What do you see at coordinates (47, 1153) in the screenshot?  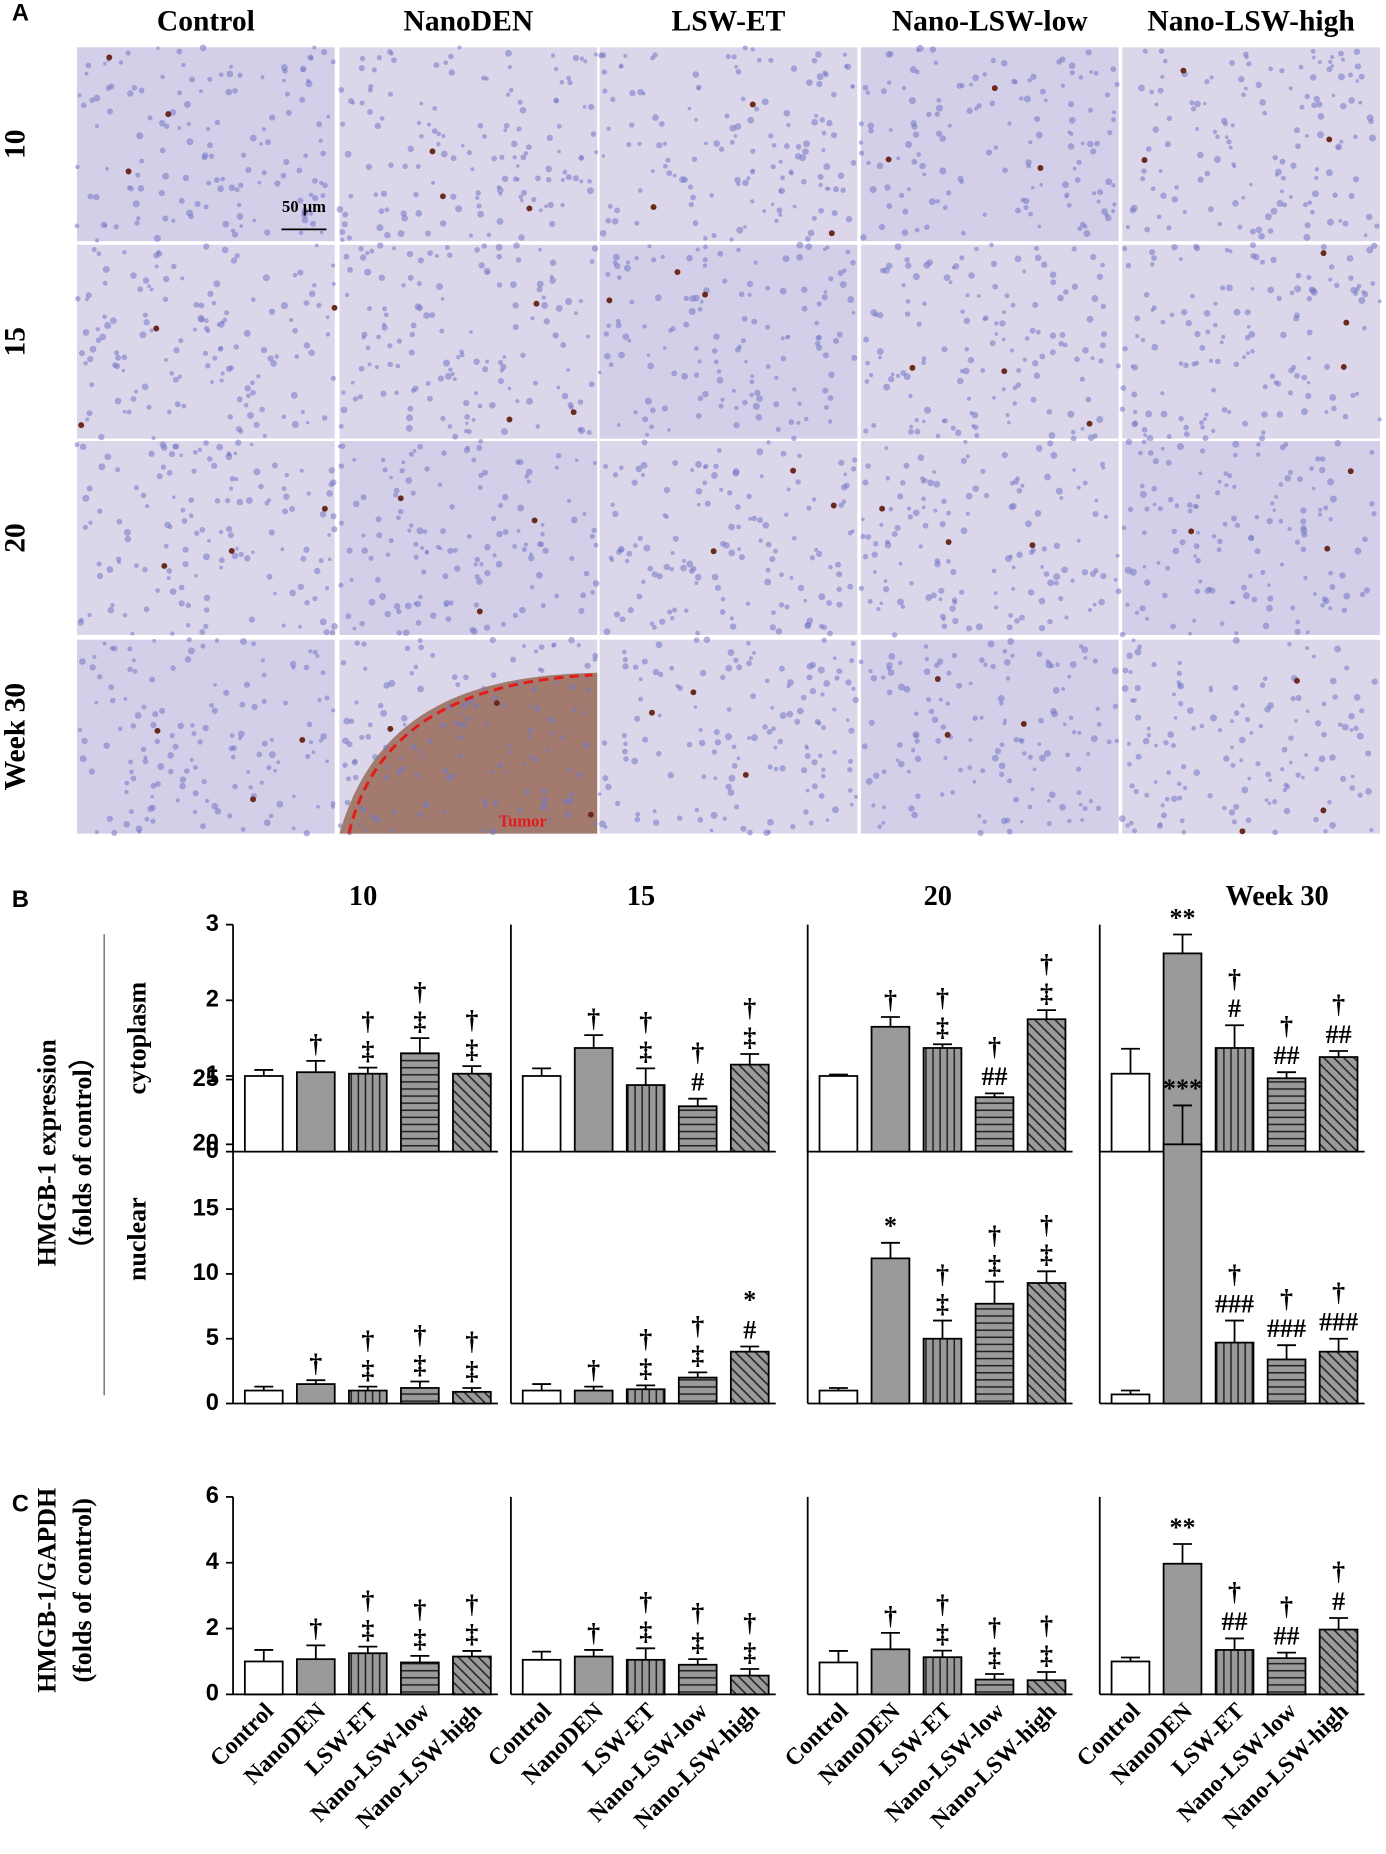 I see `y-axis-label: HMGB-1 expression` at bounding box center [47, 1153].